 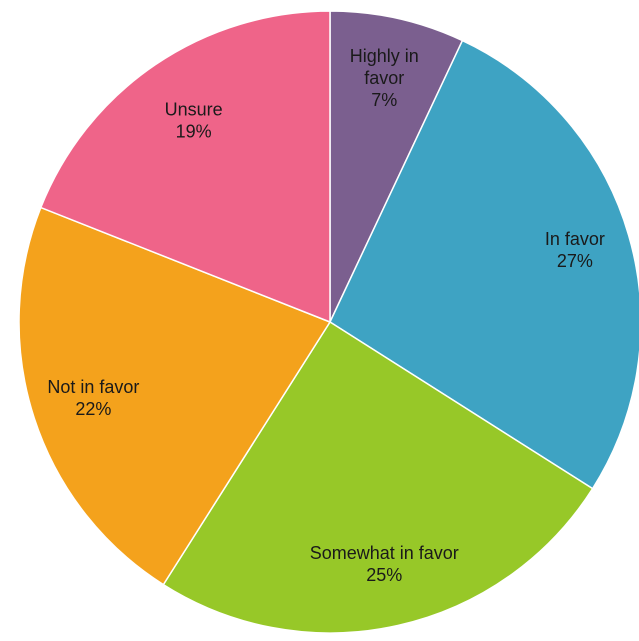 I want to click on slice-label-highly-in-favor: Highly in favor 7%, so click(x=384, y=78).